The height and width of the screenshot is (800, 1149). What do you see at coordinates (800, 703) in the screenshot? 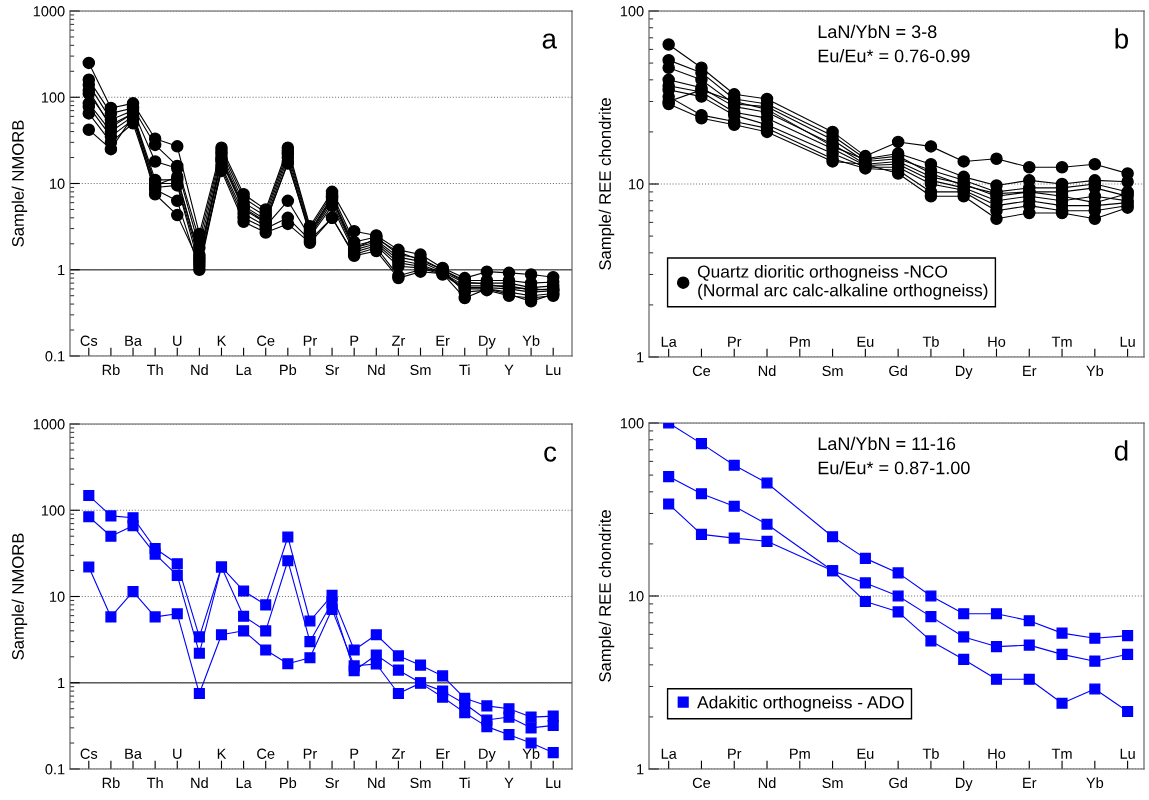
I see `legend-label: Adakitic orthogneiss - ADO` at bounding box center [800, 703].